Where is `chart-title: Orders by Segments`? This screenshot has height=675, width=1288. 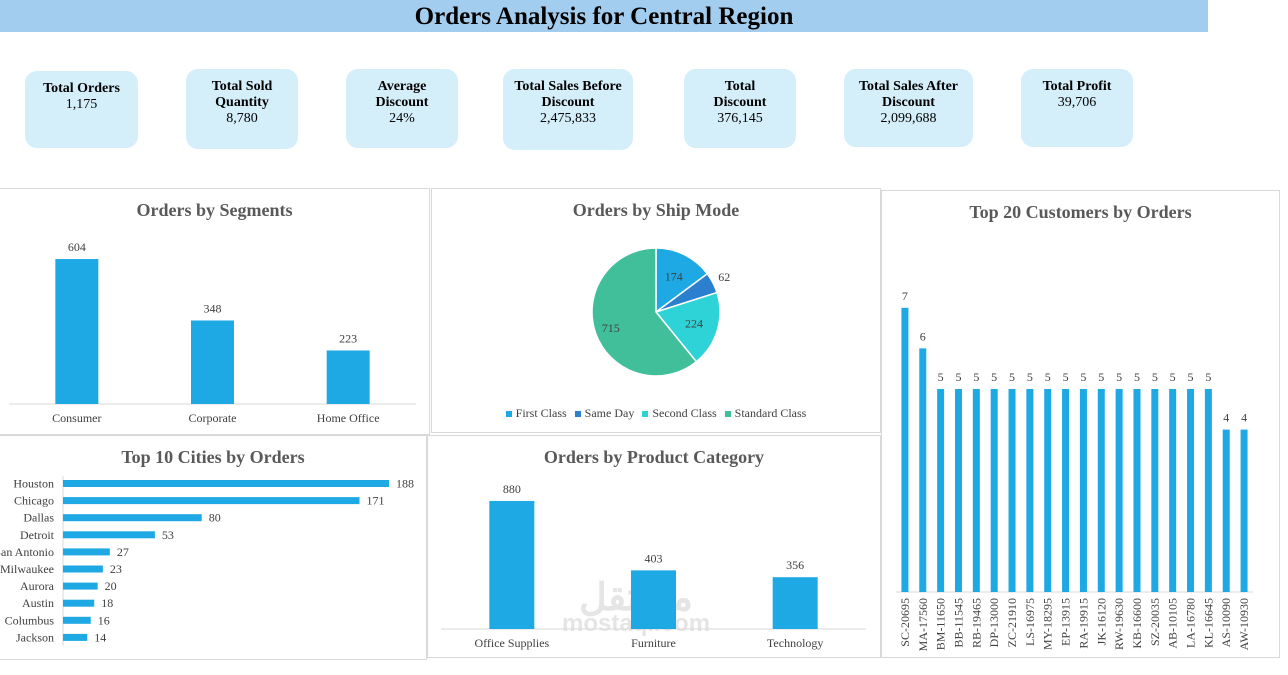
chart-title: Orders by Segments is located at coordinates (214, 210).